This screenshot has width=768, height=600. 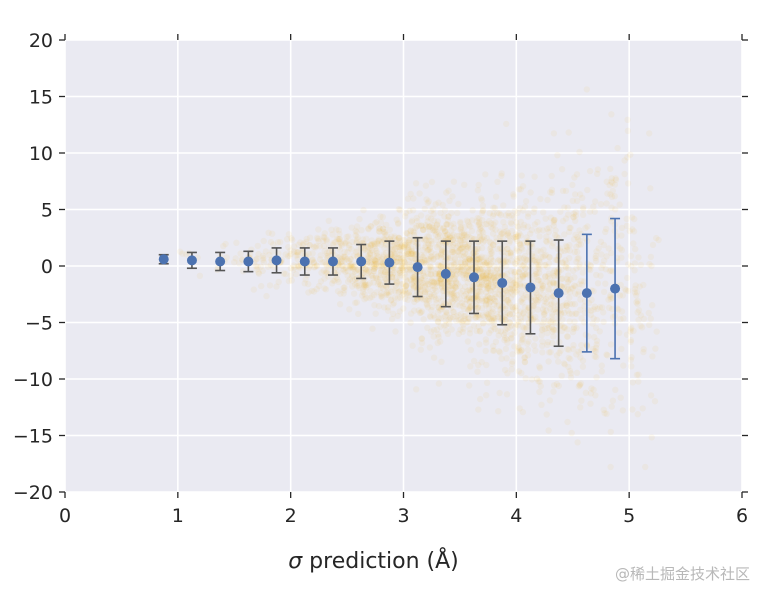 What do you see at coordinates (178, 516) in the screenshot?
I see `x-tick-label: 1` at bounding box center [178, 516].